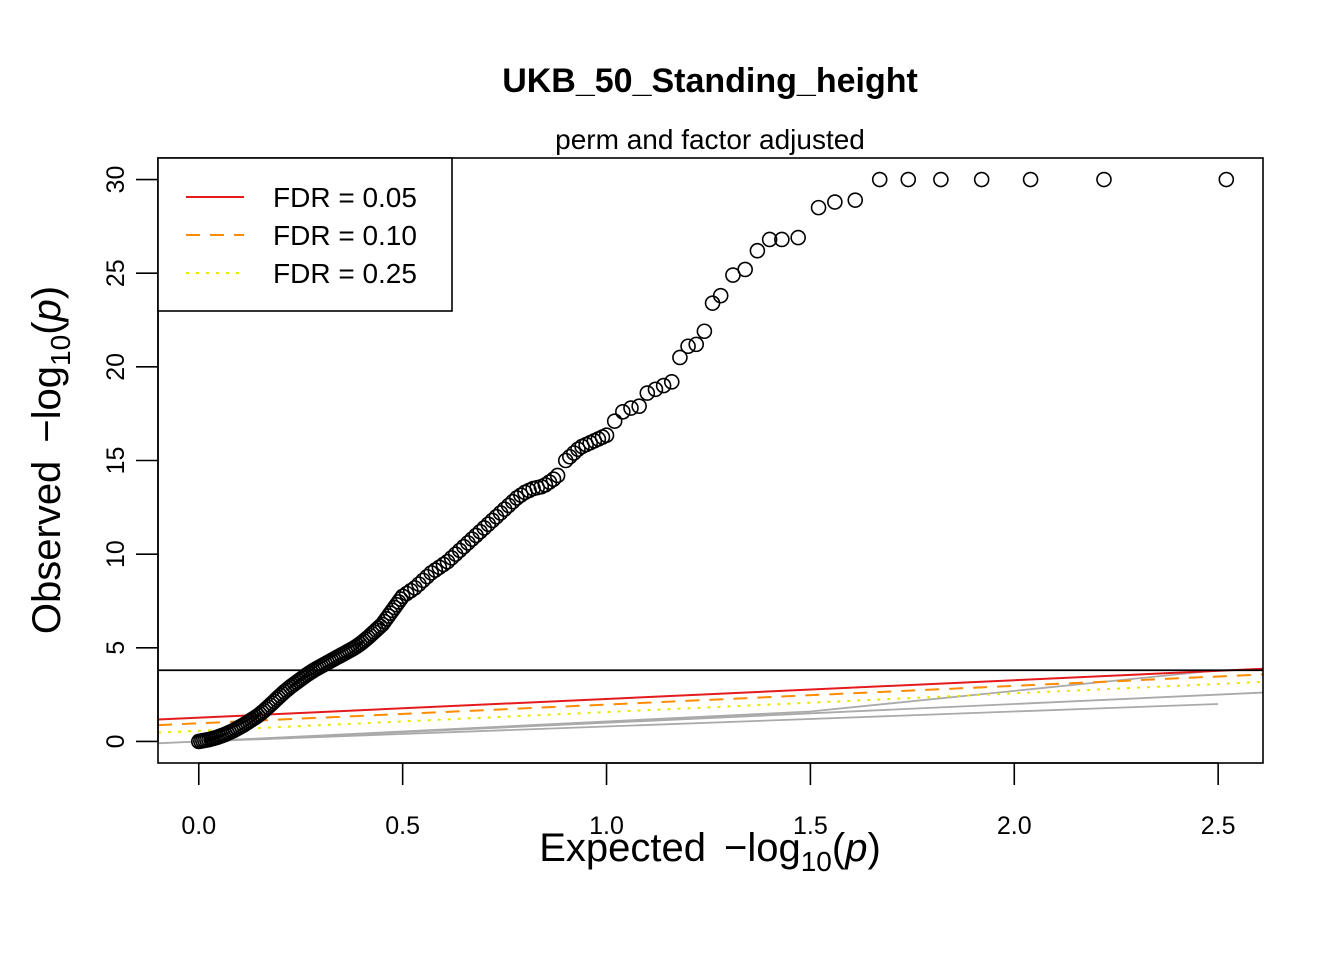 The width and height of the screenshot is (1344, 960). I want to click on x-tick-label: 1.5, so click(810, 826).